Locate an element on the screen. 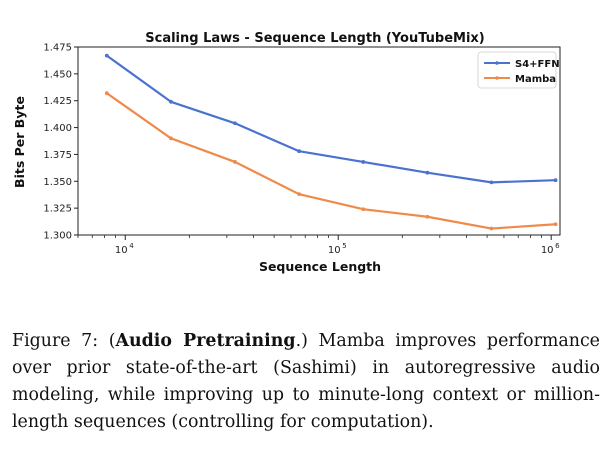  caption-bold-title: Audio Pretraining is located at coordinates (205, 341).